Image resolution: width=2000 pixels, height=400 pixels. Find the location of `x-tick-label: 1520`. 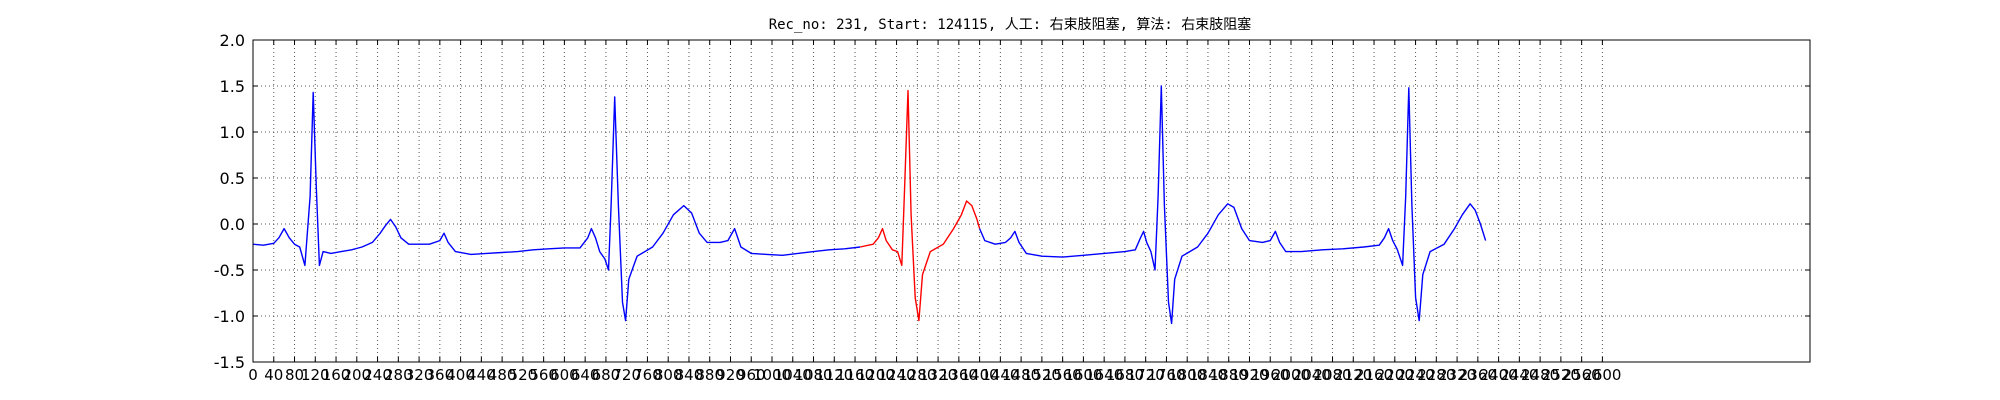

x-tick-label: 1520 is located at coordinates (1042, 375).